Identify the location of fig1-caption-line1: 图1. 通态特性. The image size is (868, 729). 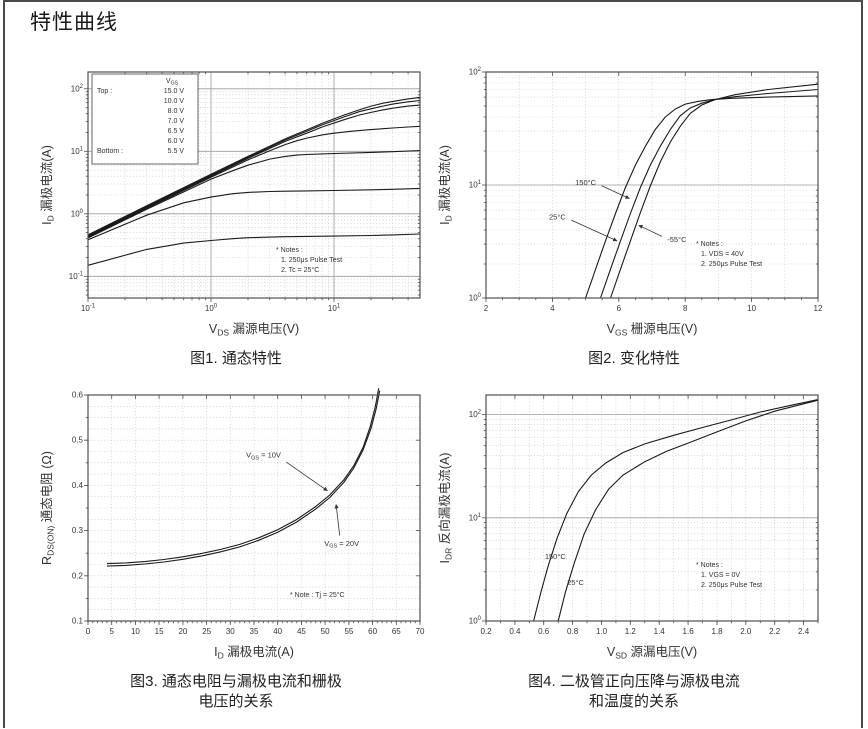
(236, 358).